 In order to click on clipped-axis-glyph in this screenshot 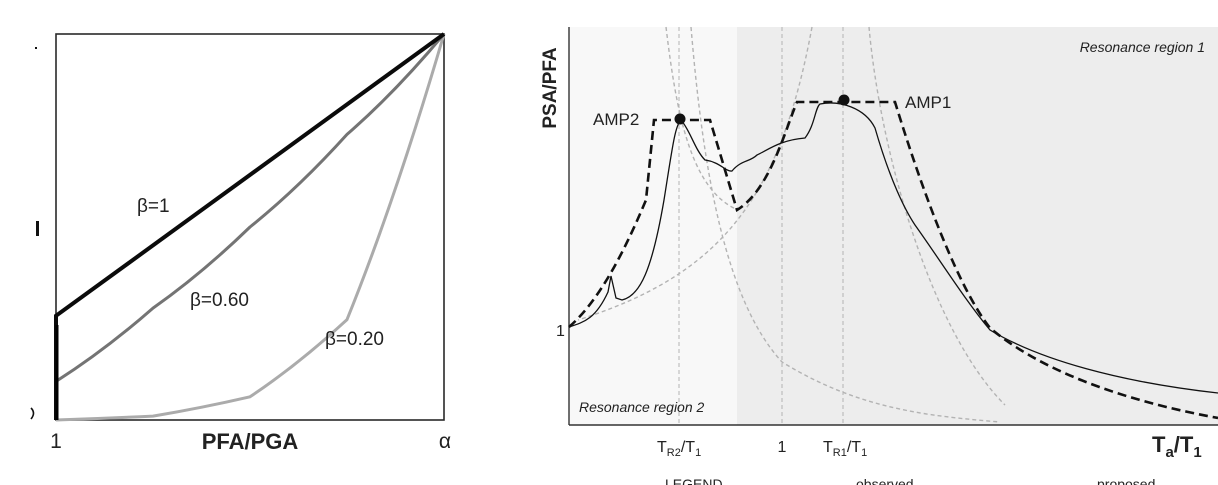, I will do `click(37, 228)`.